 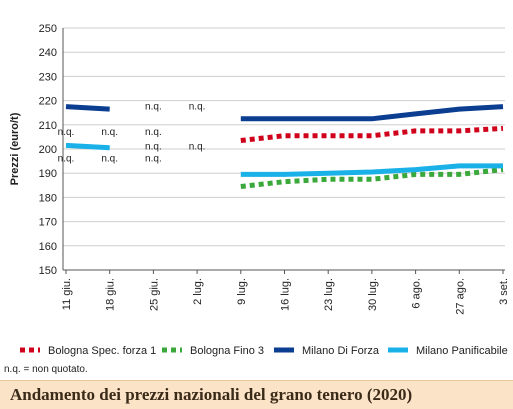 I want to click on y-tick-label: 230, so click(x=48, y=77).